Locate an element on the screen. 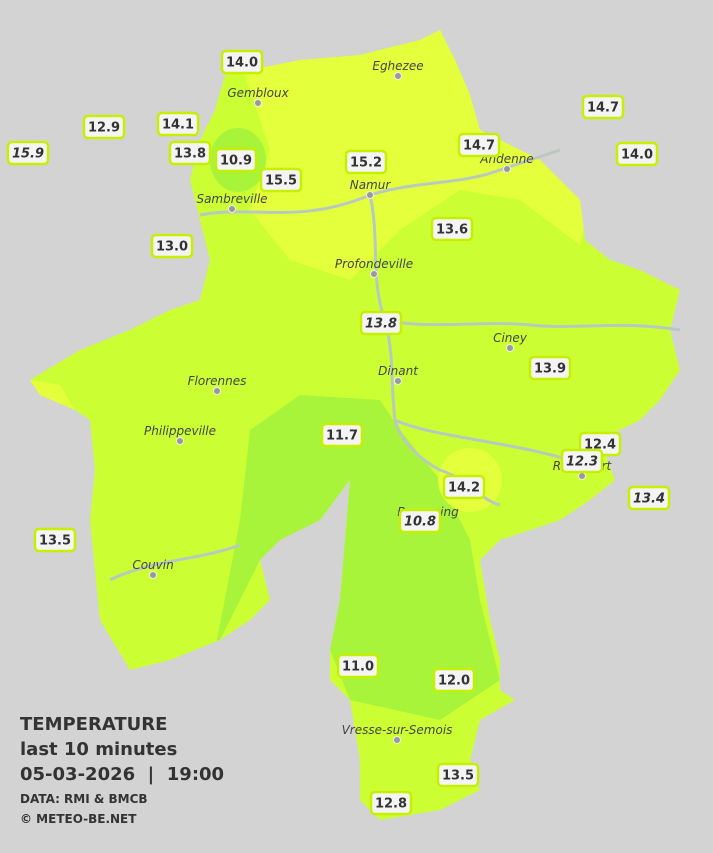 The image size is (713, 853). station-value: 10.9 is located at coordinates (236, 161).